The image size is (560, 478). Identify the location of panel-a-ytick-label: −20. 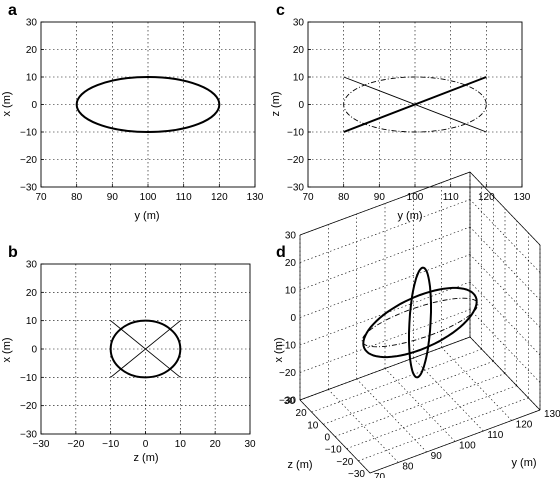
(28, 160).